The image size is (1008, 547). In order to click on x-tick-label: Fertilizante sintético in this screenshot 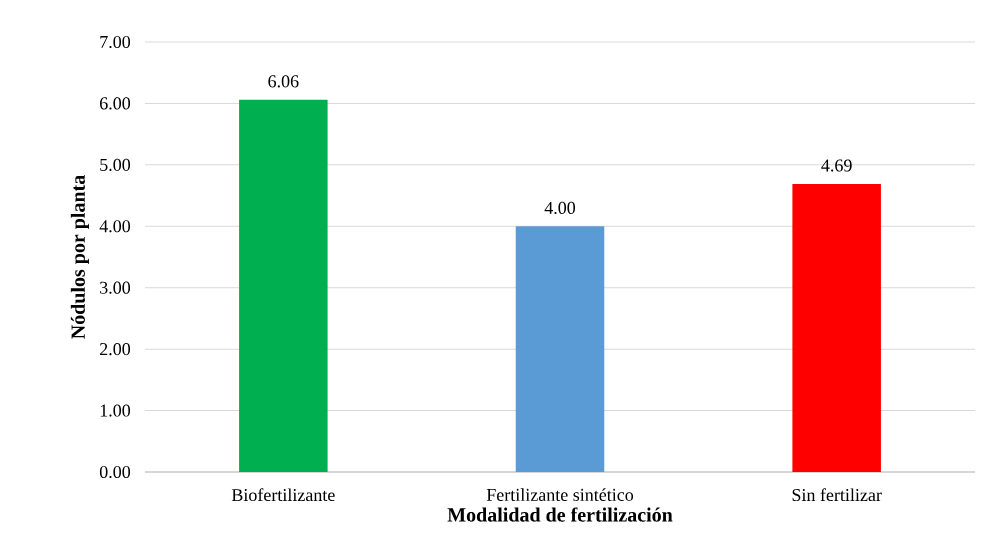, I will do `click(560, 494)`.